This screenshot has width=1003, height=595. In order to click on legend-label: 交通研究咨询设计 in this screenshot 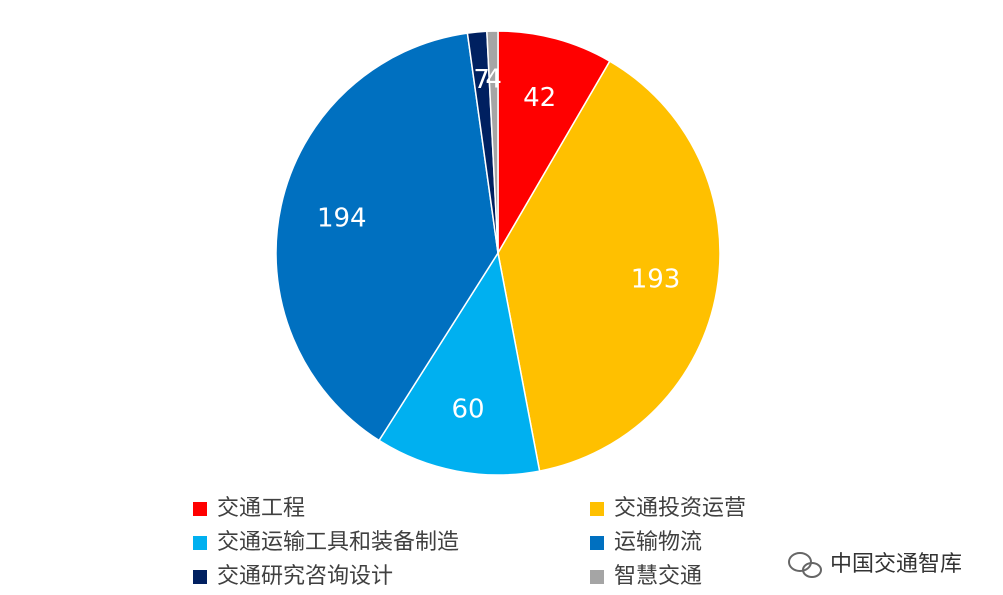, I will do `click(305, 576)`.